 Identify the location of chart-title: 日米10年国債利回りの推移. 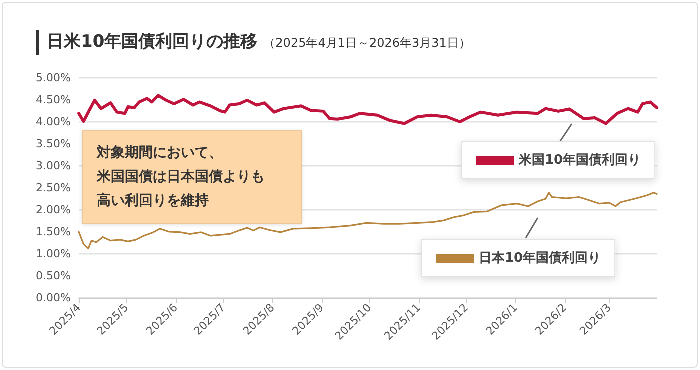
(152, 42).